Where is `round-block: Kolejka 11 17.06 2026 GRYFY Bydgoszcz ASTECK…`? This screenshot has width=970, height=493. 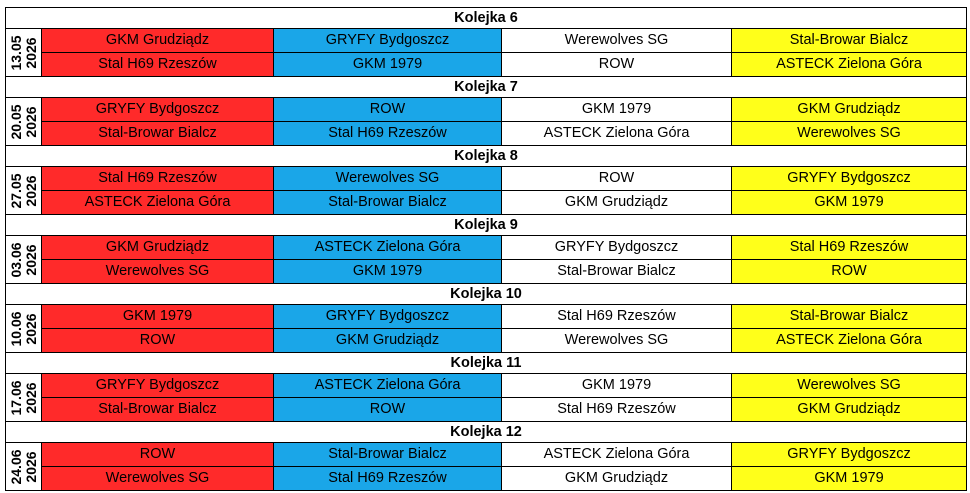
round-block: Kolejka 11 17.06 2026 GRYFY Bydgoszcz ASTECK… is located at coordinates (486, 386).